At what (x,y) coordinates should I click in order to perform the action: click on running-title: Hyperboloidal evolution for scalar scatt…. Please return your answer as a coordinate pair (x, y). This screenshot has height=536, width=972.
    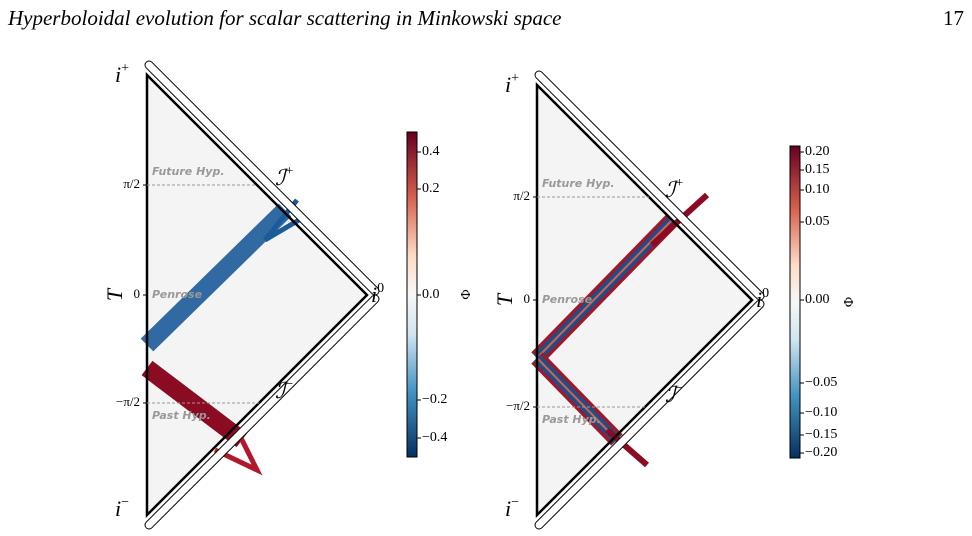
    Looking at the image, I should click on (284, 18).